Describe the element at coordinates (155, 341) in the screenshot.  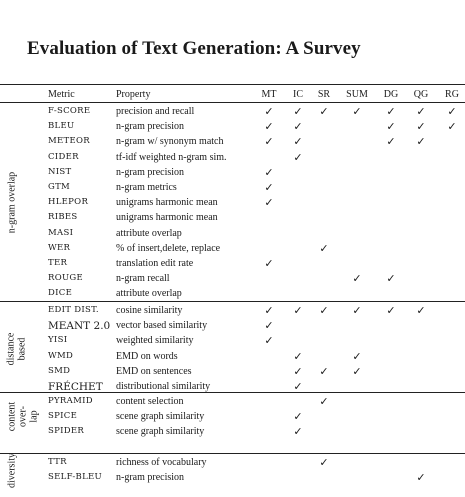
I see `metric-property: weighted similarity` at that location.